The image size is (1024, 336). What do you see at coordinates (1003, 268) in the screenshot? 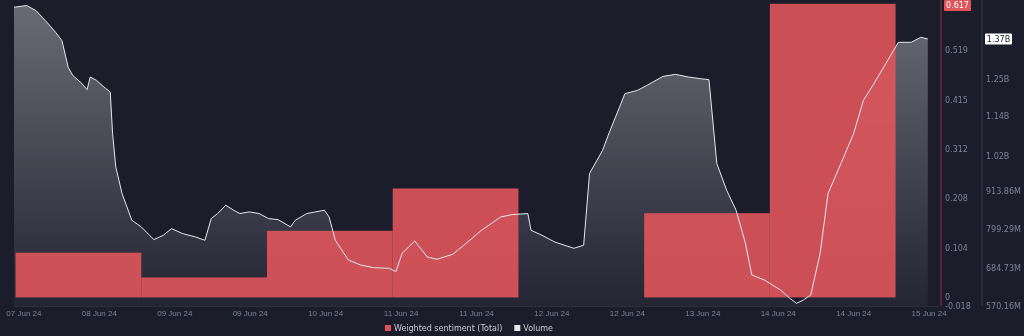
I see `y2-tick-label: 684.73M` at bounding box center [1003, 268].